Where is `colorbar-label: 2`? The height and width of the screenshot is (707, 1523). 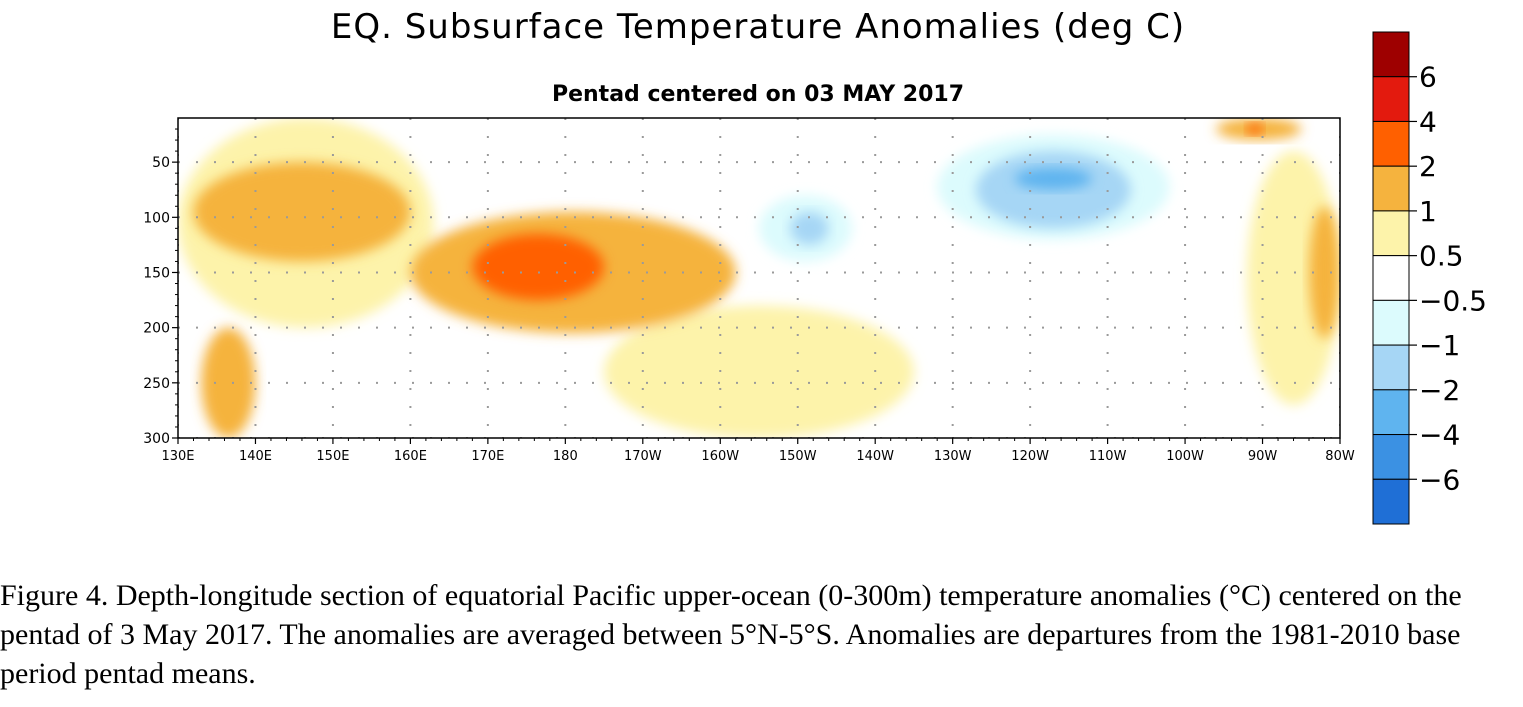 colorbar-label: 2 is located at coordinates (1428, 166).